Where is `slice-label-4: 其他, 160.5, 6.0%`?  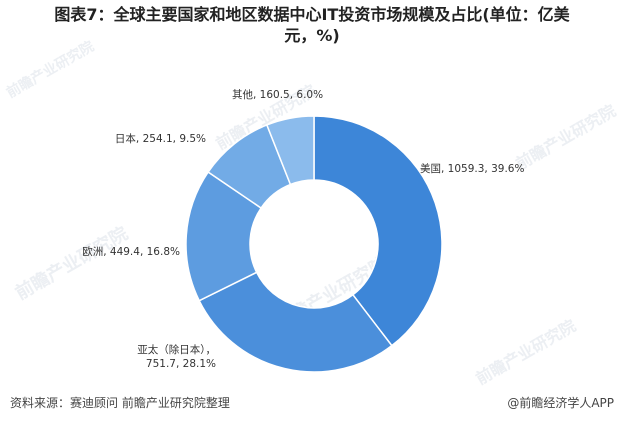
slice-label-4: 其他, 160.5, 6.0% is located at coordinates (277, 94).